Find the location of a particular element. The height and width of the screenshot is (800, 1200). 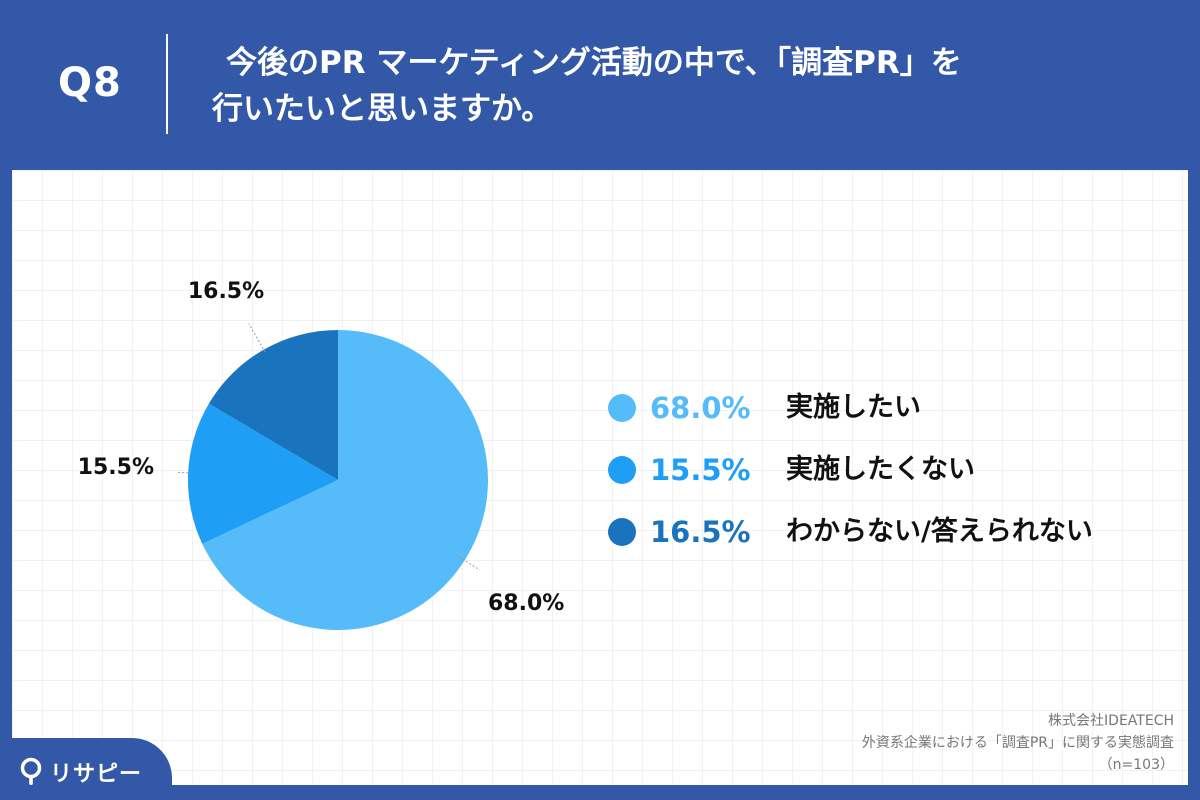

legend-percent: 68.0% is located at coordinates (700, 408).